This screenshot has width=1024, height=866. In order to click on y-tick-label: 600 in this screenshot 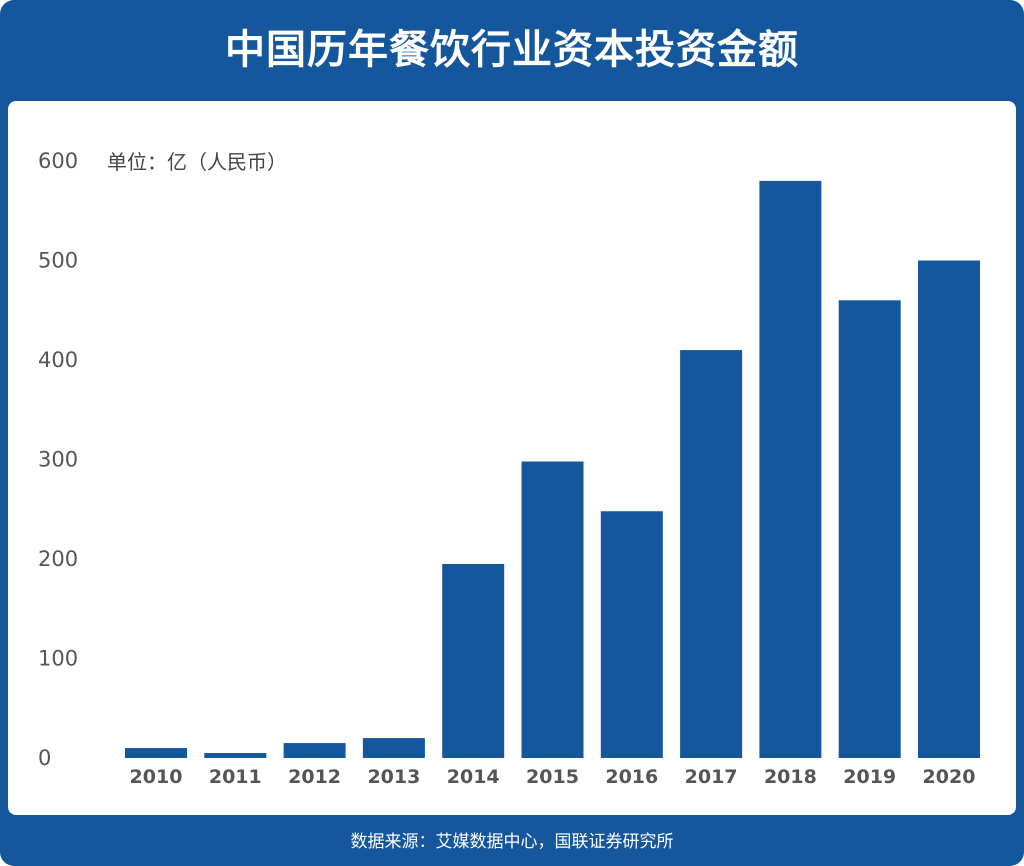, I will do `click(58, 161)`.